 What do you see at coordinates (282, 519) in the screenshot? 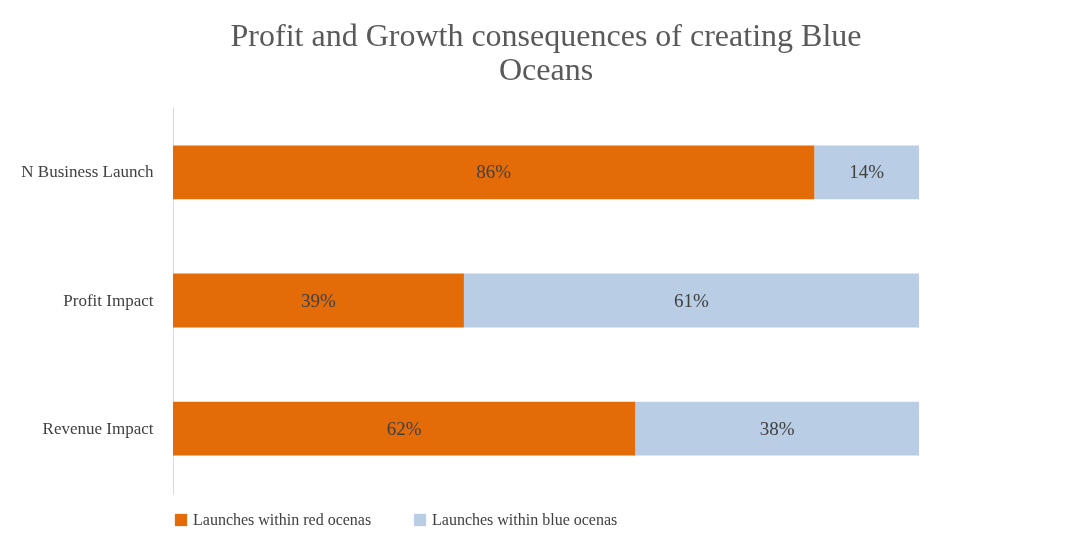
I see `legend-label: Launches within red ocenas` at bounding box center [282, 519].